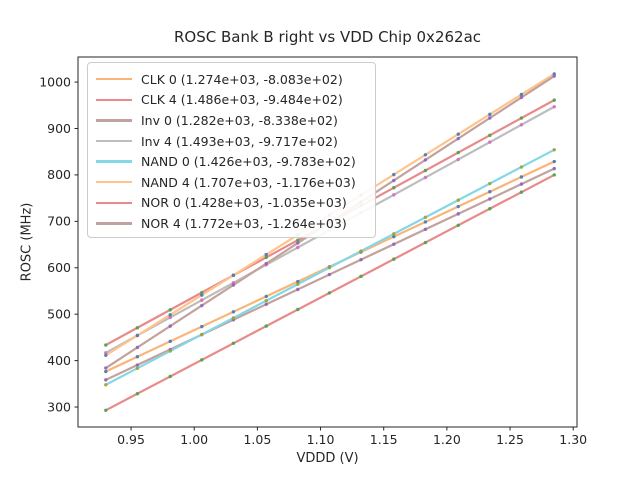 This screenshot has width=640, height=480. Describe the element at coordinates (244, 223) in the screenshot. I see `legend-label-nor-4: NOR 4 (1.772e+03, -1.264e+03)` at that location.